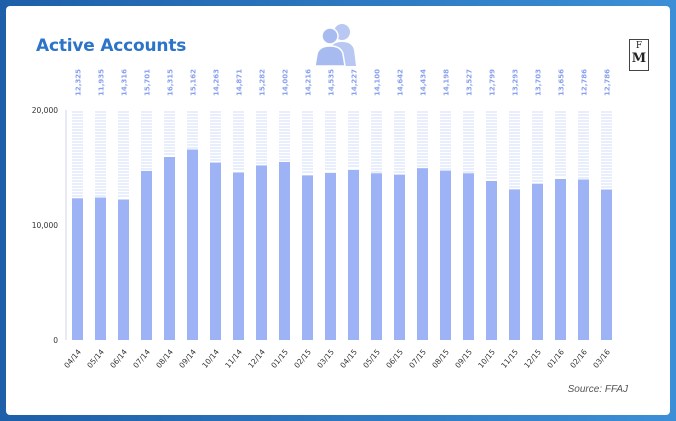  I want to click on bar-data-label: 14,100, so click(378, 82).